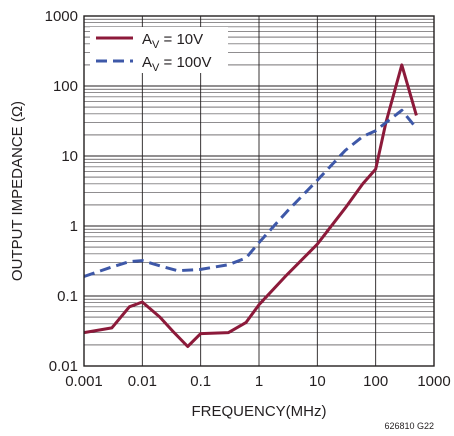  I want to click on x-tick-label: 1, so click(259, 381).